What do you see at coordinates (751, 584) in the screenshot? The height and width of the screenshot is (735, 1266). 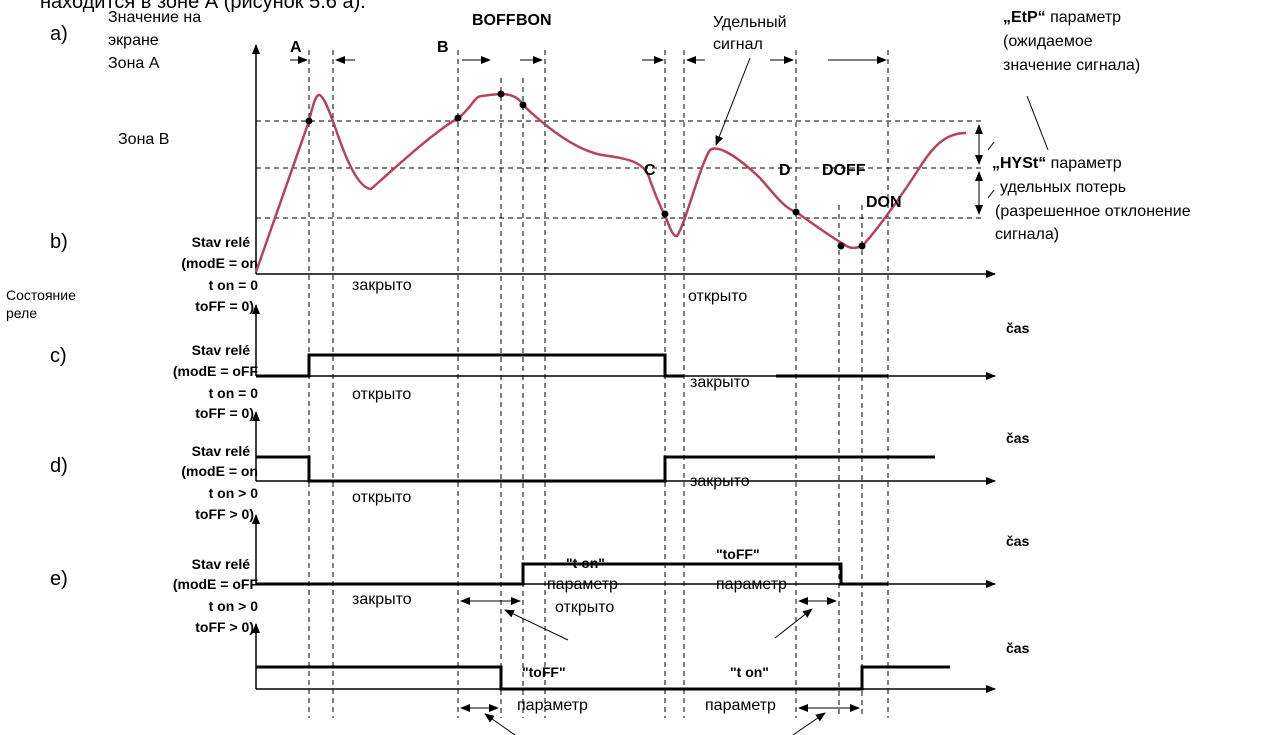 I see `state-e-param-2: параметр` at bounding box center [751, 584].